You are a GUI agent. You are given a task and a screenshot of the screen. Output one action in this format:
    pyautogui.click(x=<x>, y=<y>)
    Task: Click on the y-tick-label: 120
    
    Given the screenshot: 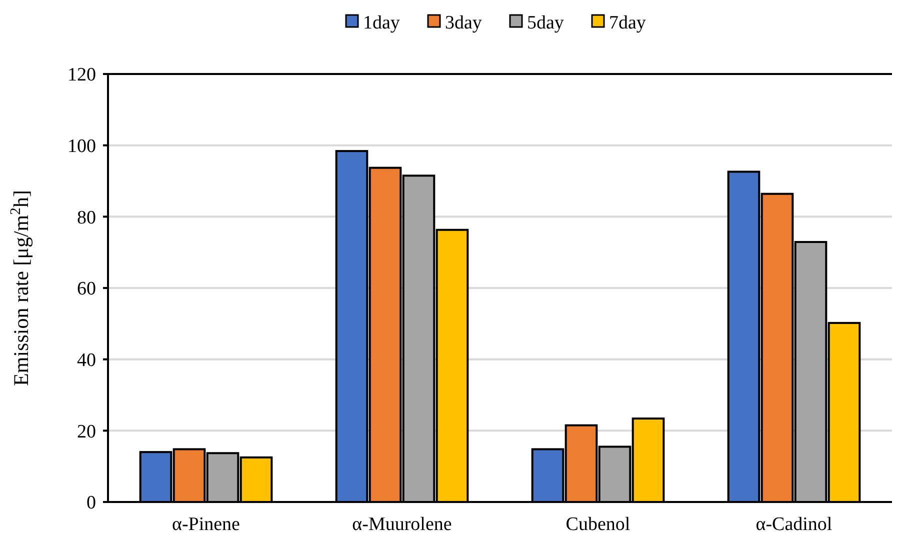 What is the action you would take?
    pyautogui.click(x=82, y=75)
    